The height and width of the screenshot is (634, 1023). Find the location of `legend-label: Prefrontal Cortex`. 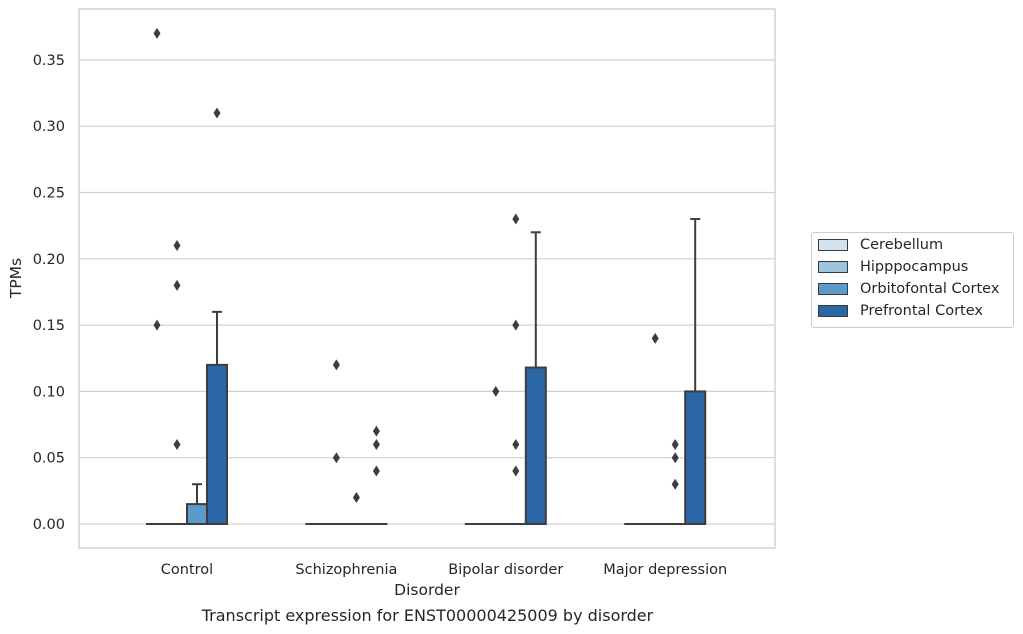

legend-label: Prefrontal Cortex is located at coordinates (921, 311).